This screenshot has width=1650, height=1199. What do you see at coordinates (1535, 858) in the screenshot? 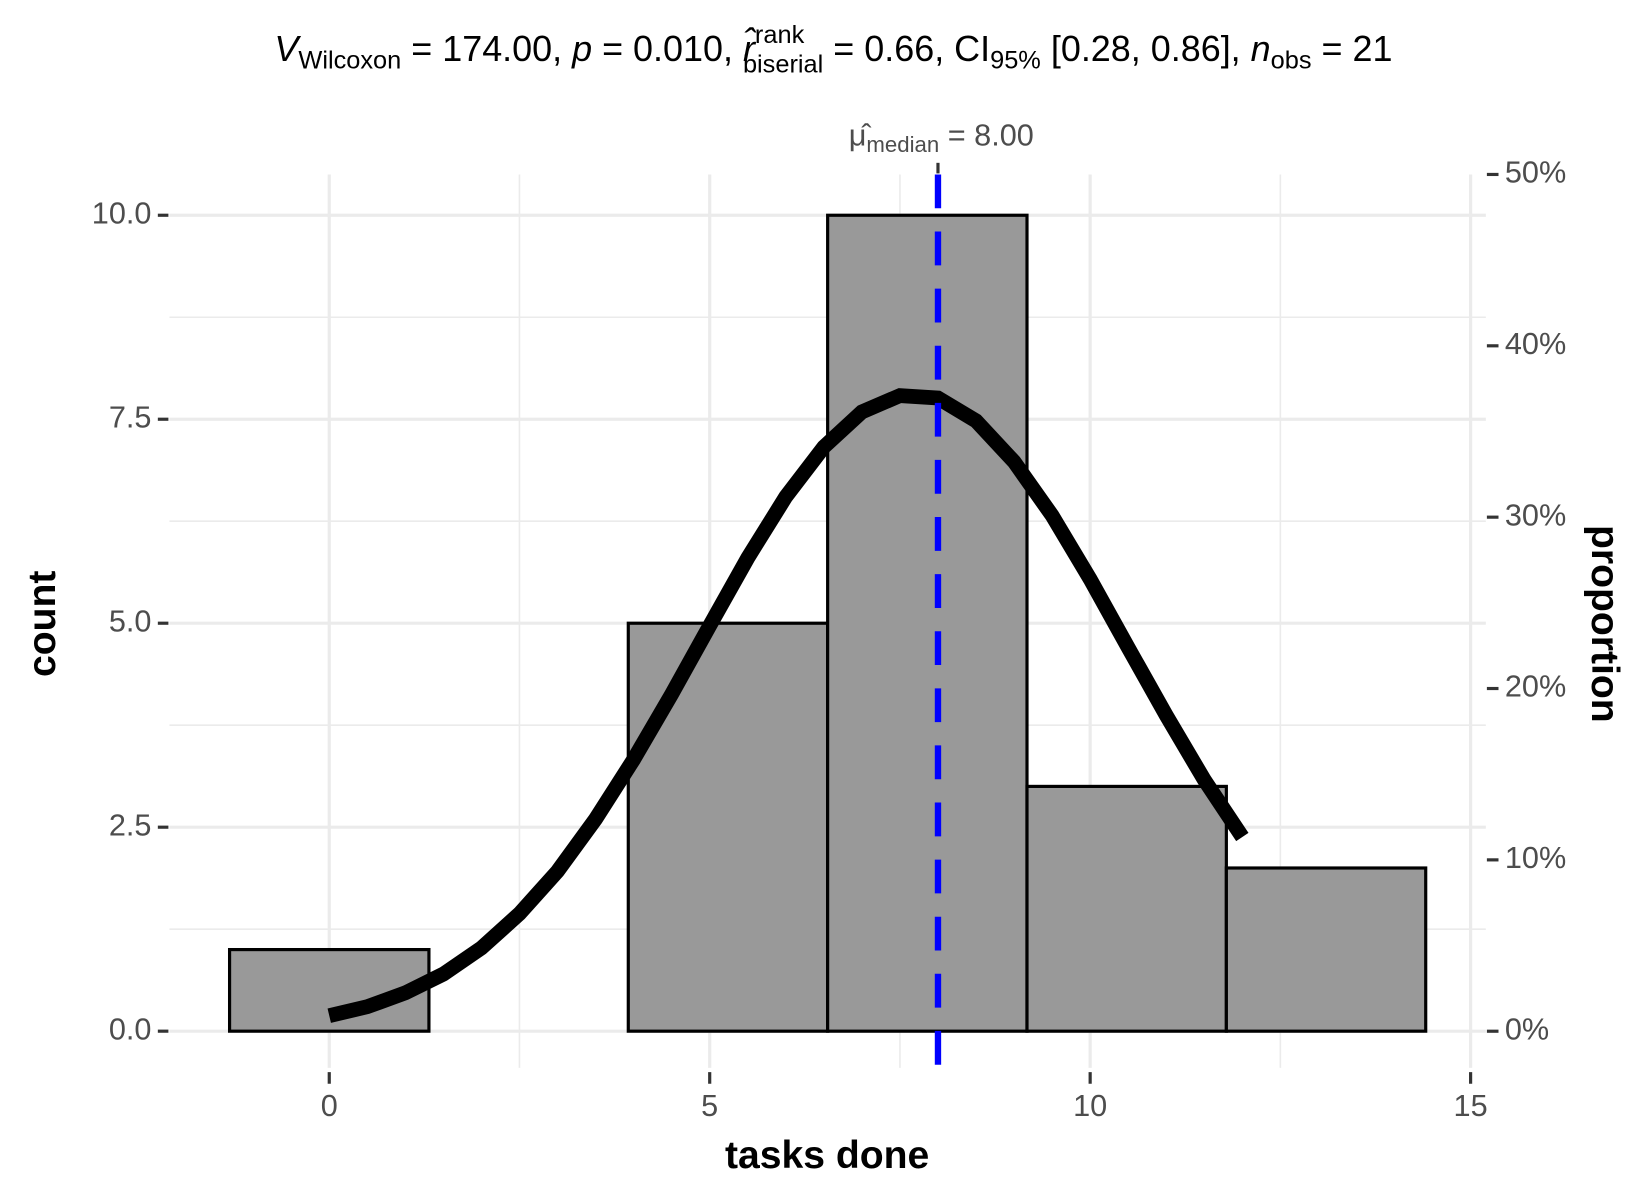
I see `y2-tick-label: 10%` at bounding box center [1535, 858].